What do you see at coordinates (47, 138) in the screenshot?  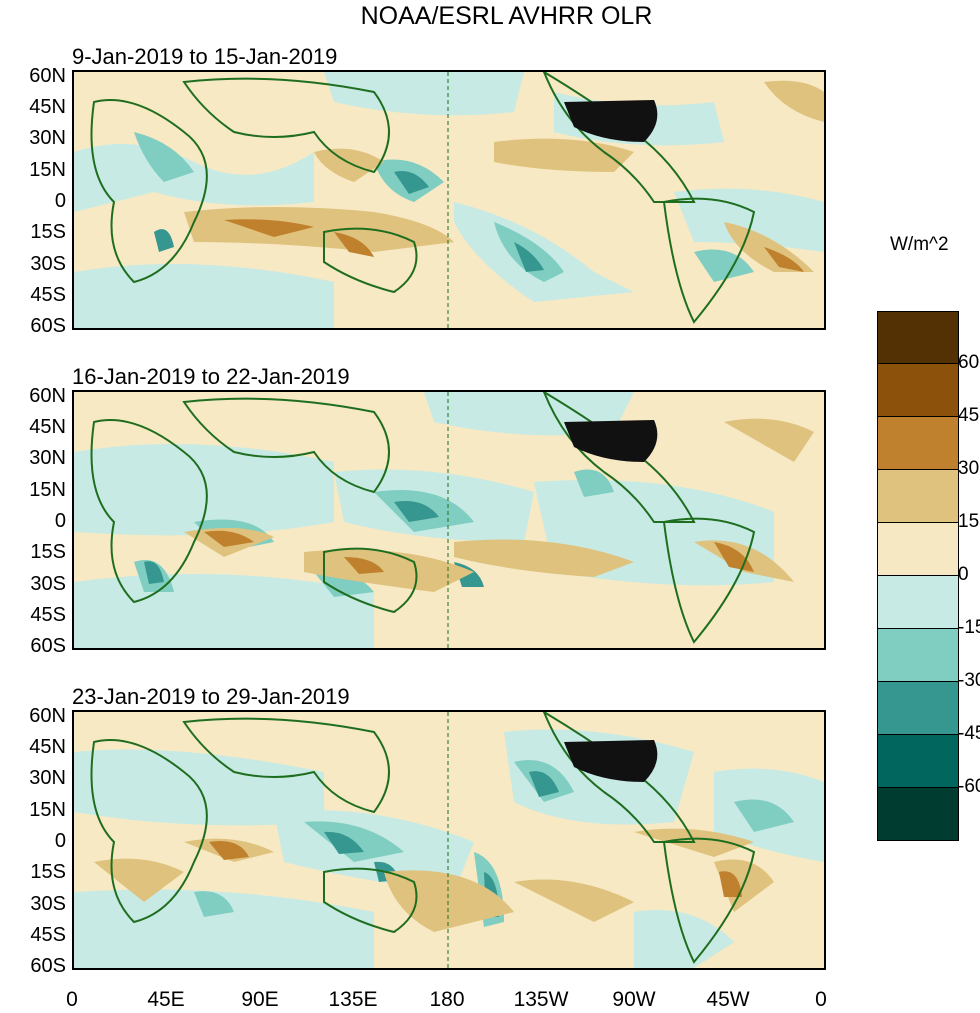 I see `lat-label-30N-p1: 30N` at bounding box center [47, 138].